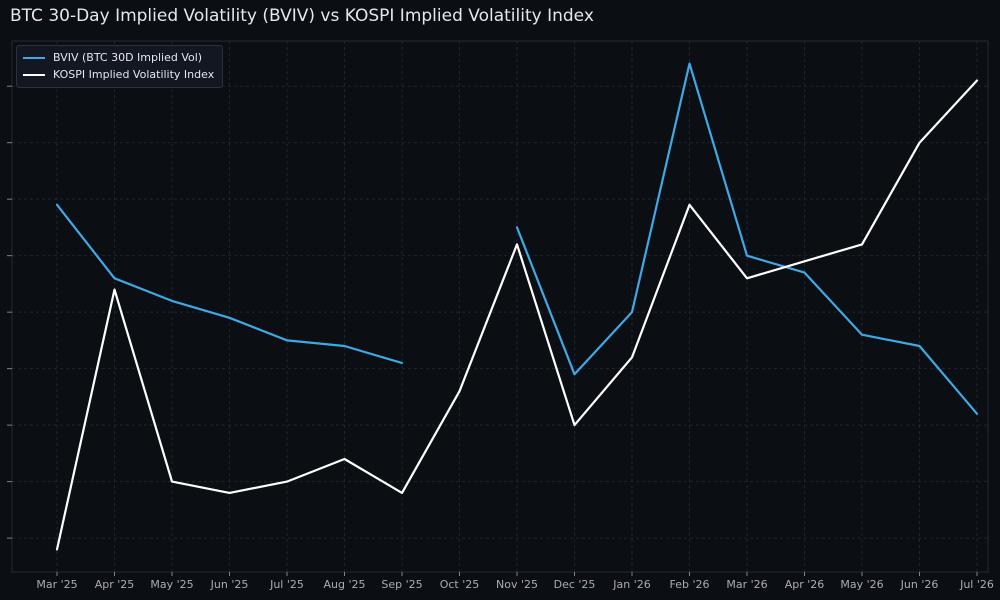 The image size is (1000, 600). What do you see at coordinates (401, 584) in the screenshot?
I see `x-tick-label: Sep '25` at bounding box center [401, 584].